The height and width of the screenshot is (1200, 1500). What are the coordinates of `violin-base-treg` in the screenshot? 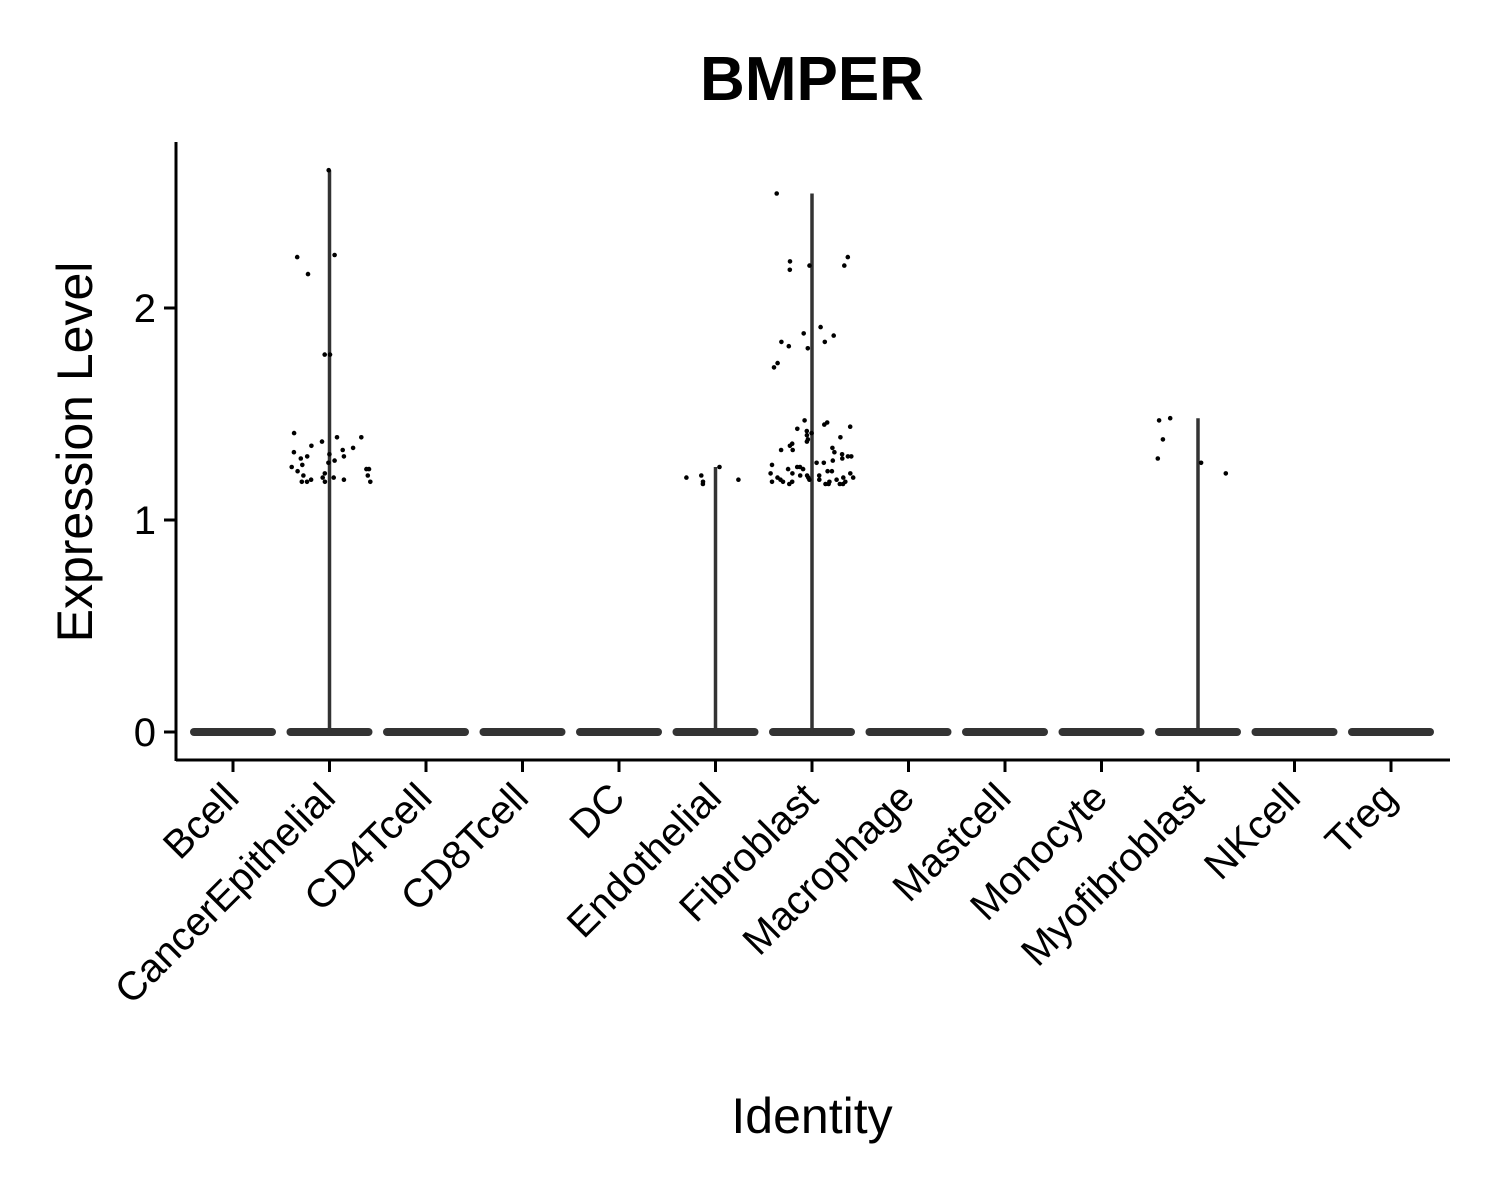 It's located at (1391, 732).